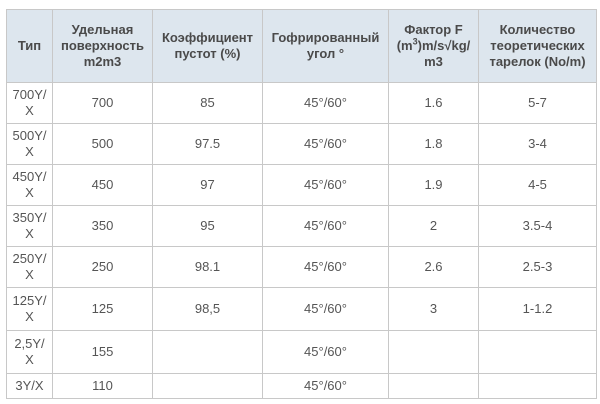  Describe the element at coordinates (29, 386) in the screenshot. I see `cell-type: 3Y/X` at that location.